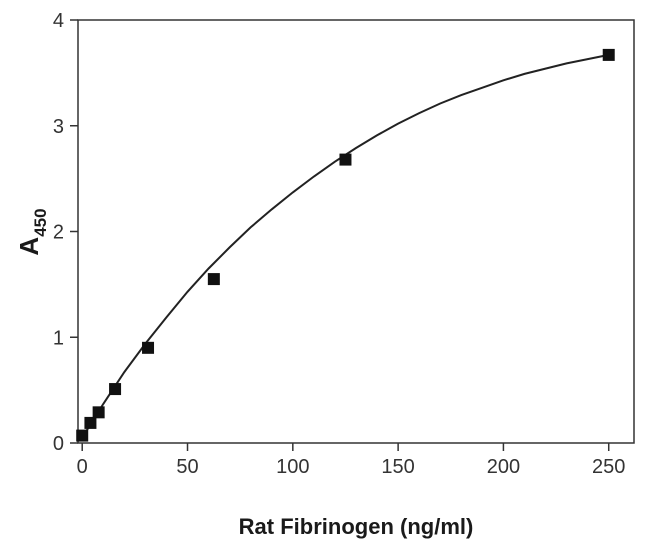 The width and height of the screenshot is (650, 559). Describe the element at coordinates (351, 460) in the screenshot. I see `x-axis-ticks: 0 50 100 150 200 250` at that location.